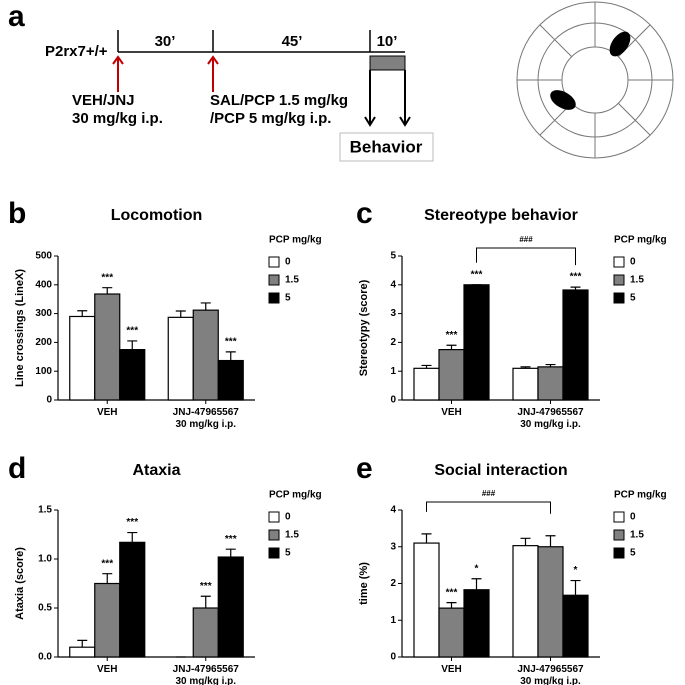 This screenshot has height=685, width=685. I want to click on y-tick-label: 1.5, so click(45, 510).